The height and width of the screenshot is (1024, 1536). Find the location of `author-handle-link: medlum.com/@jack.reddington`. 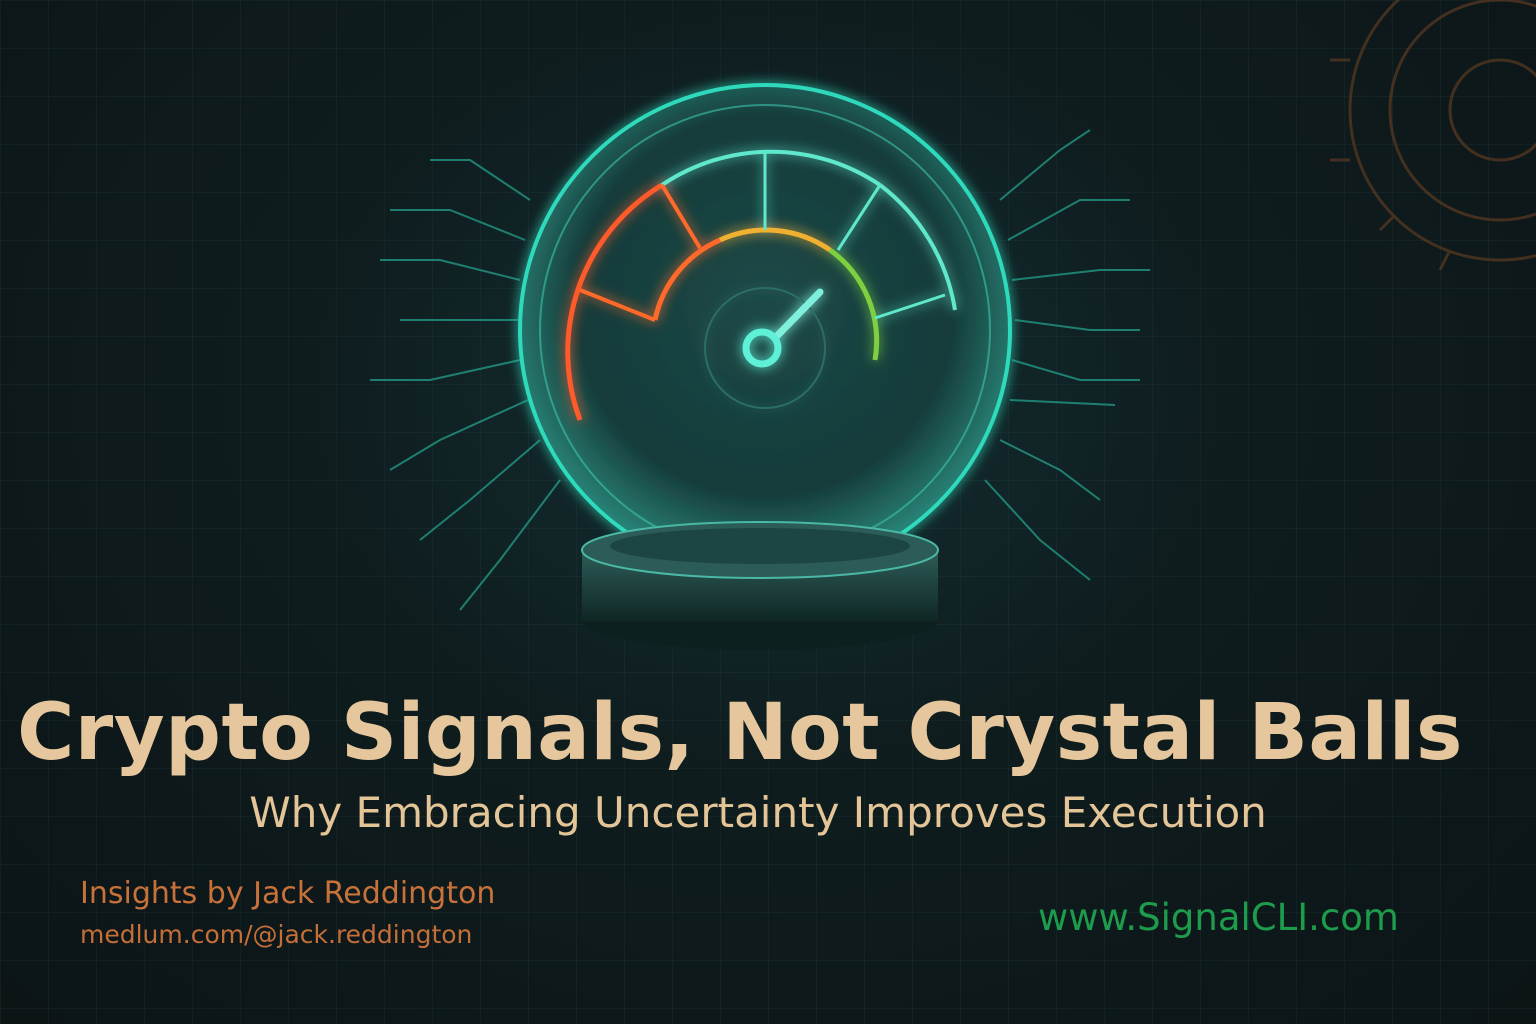

author-handle-link: medlum.com/@jack.reddington is located at coordinates (276, 934).